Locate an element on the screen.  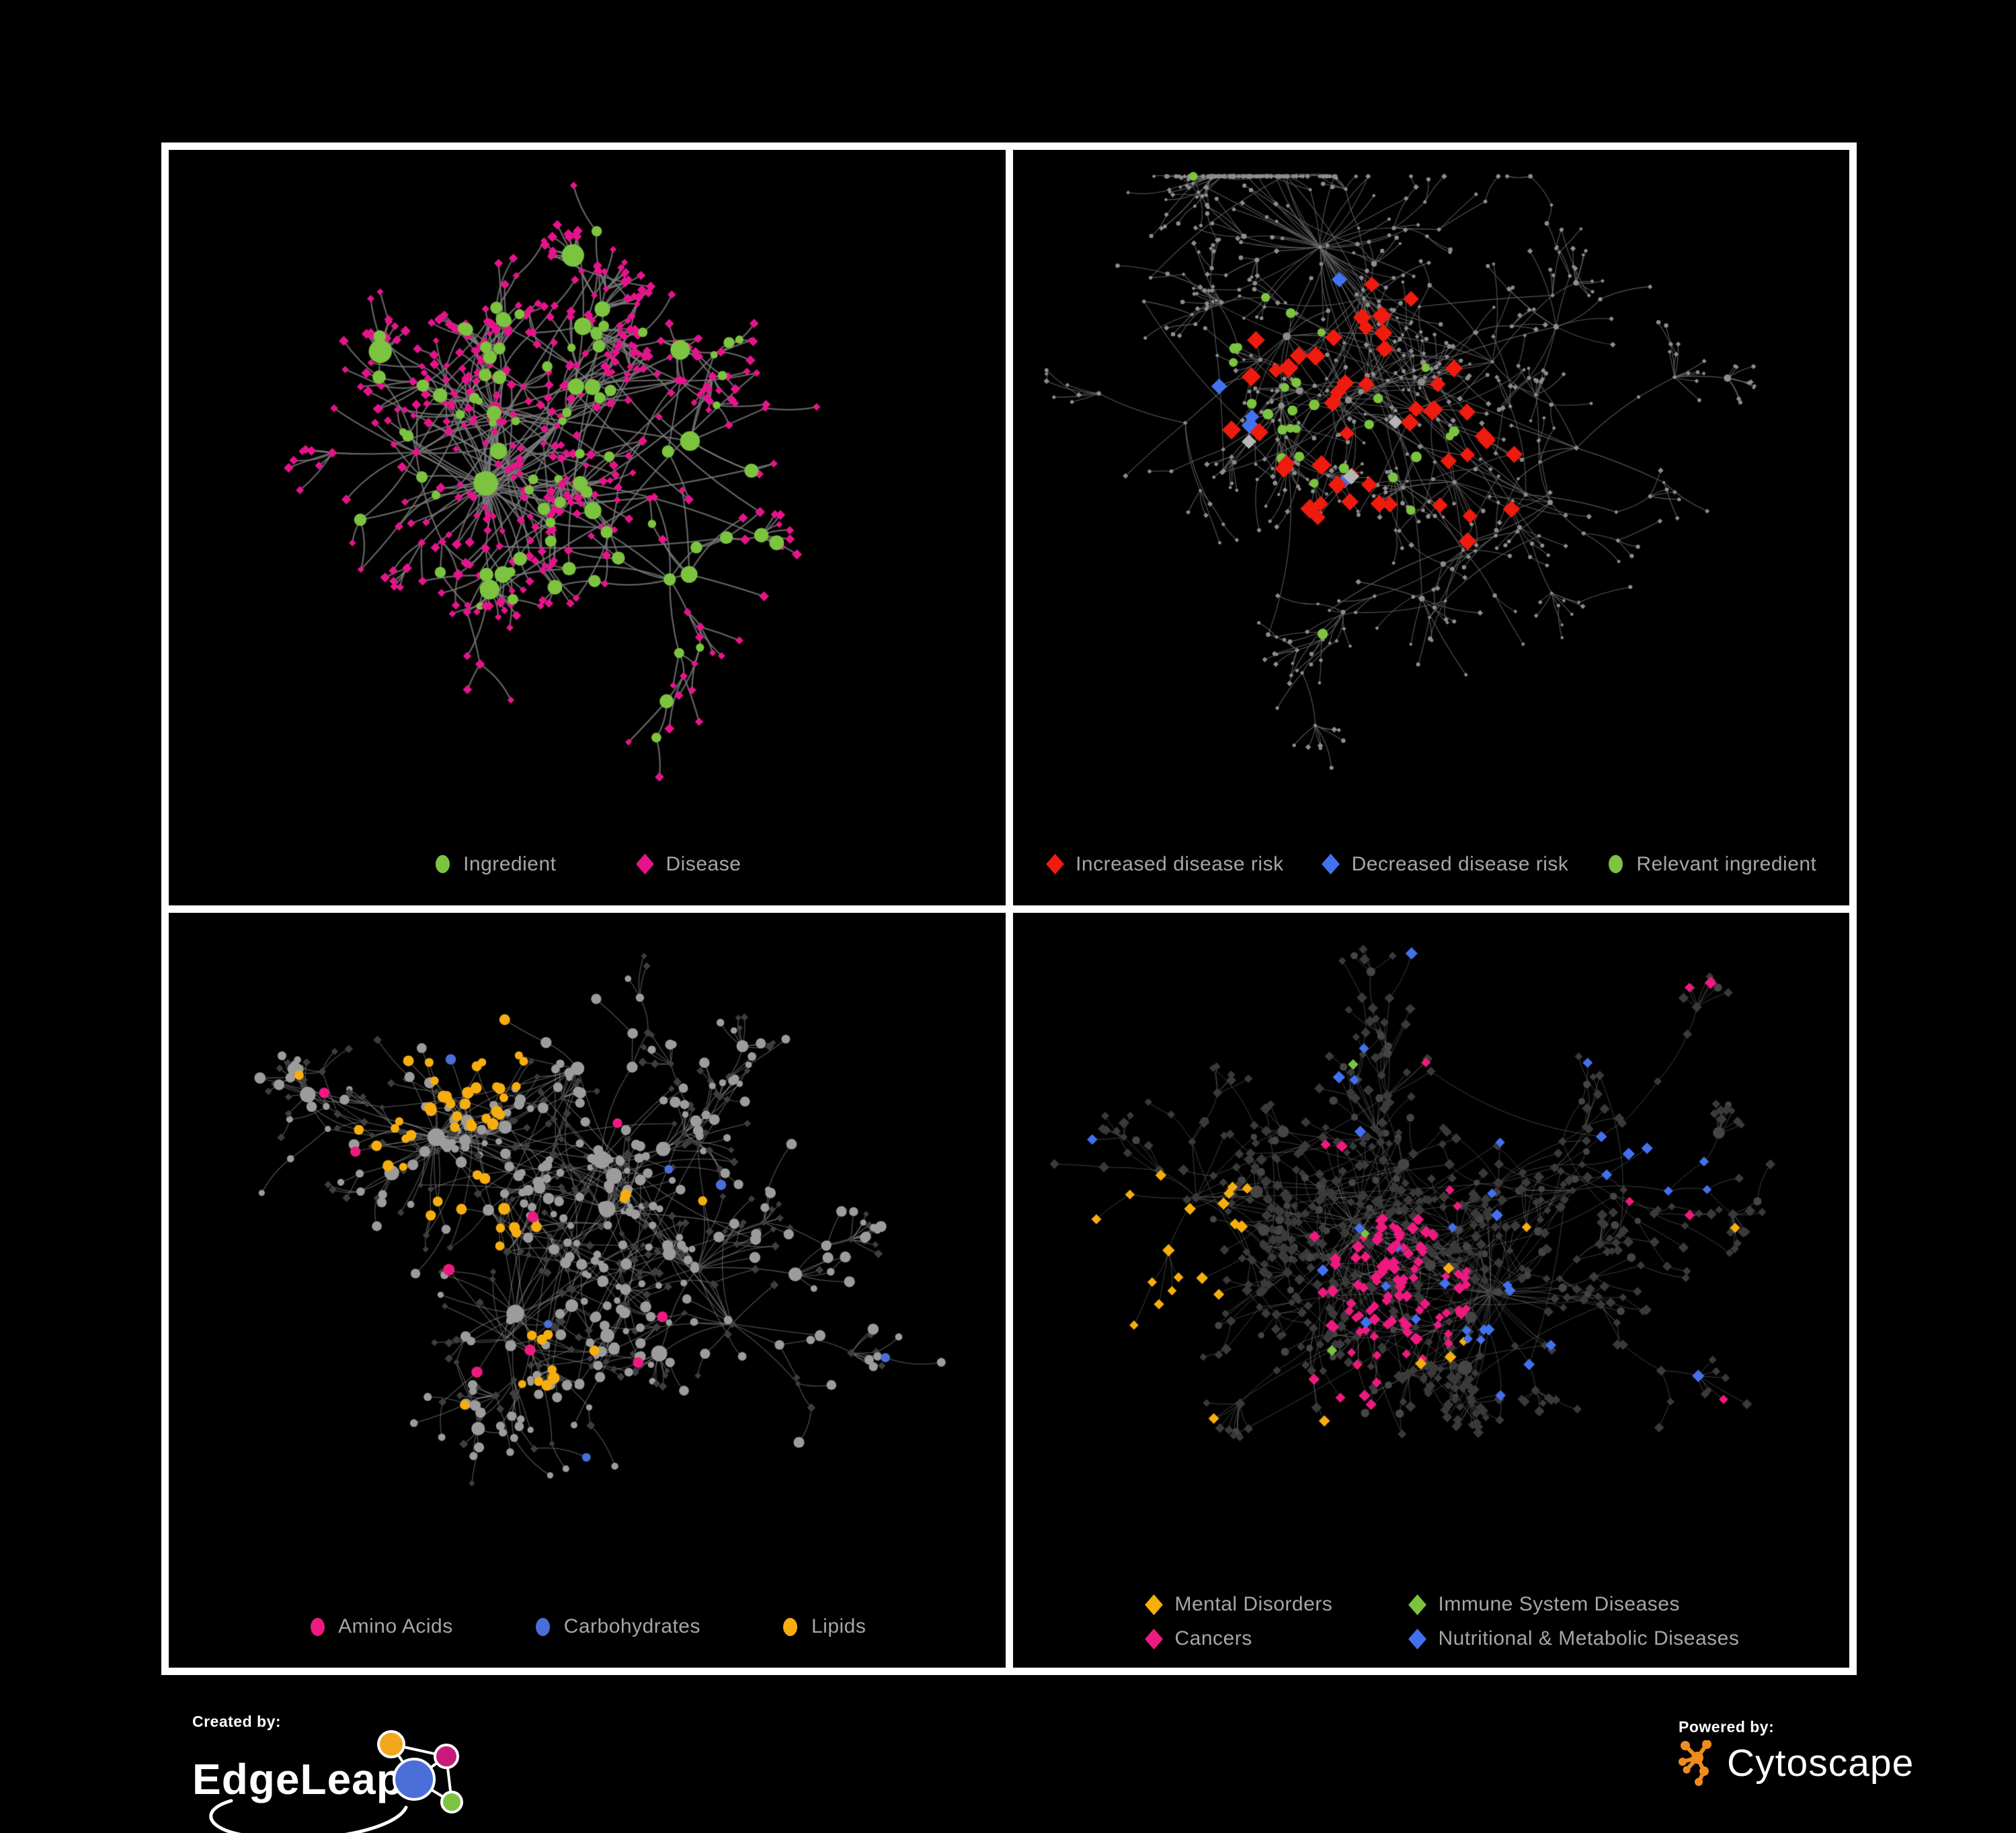
edgeleap-wordmark: EdgeLeap is located at coordinates (297, 1779).